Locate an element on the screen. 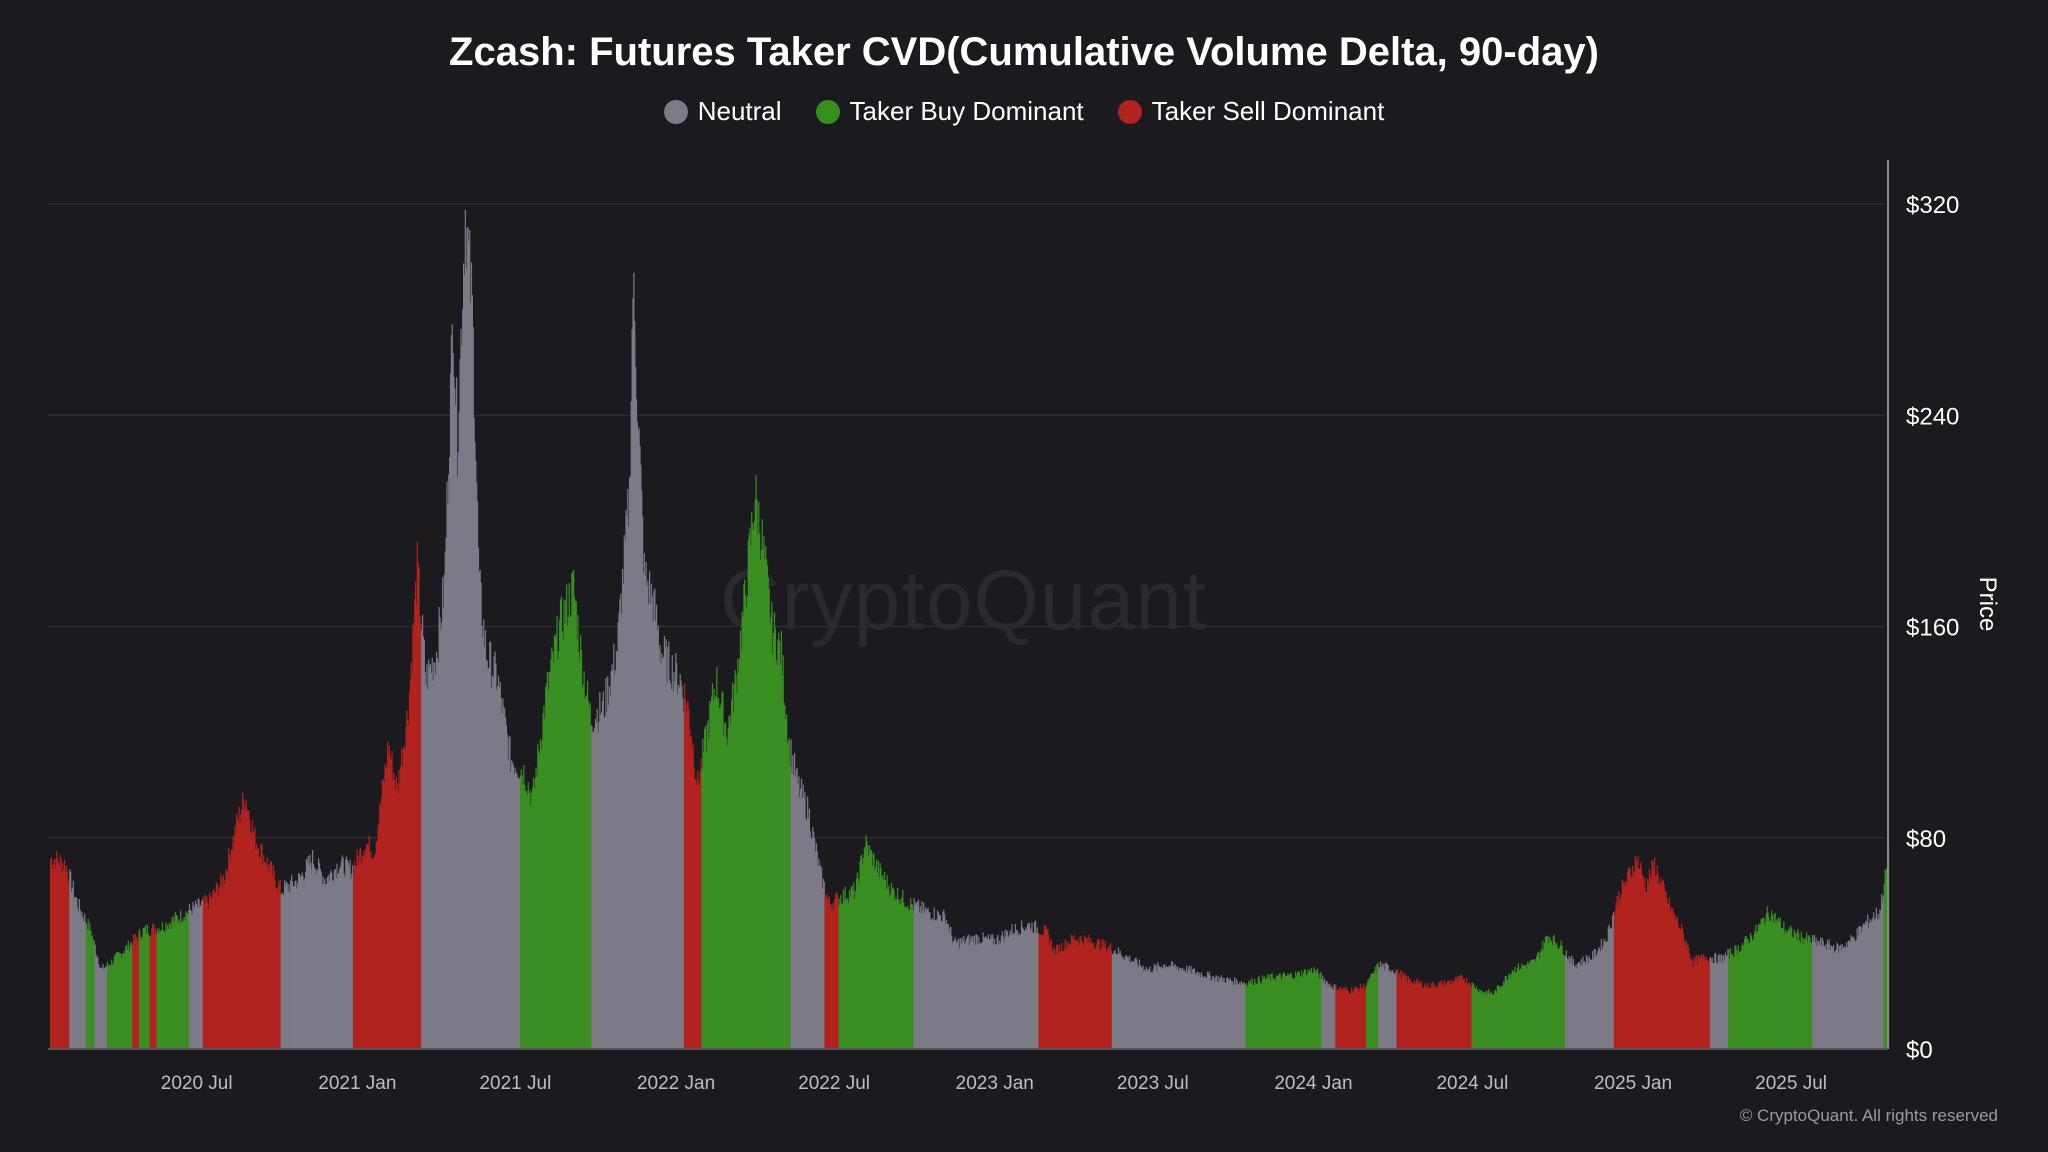  legend-item-taker-sell: Taker Sell Dominant is located at coordinates (1250, 111).